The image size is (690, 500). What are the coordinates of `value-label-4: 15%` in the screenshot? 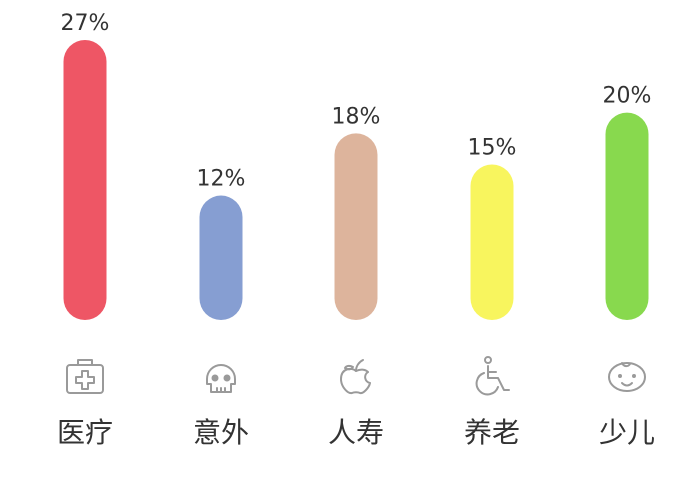 It's located at (492, 147).